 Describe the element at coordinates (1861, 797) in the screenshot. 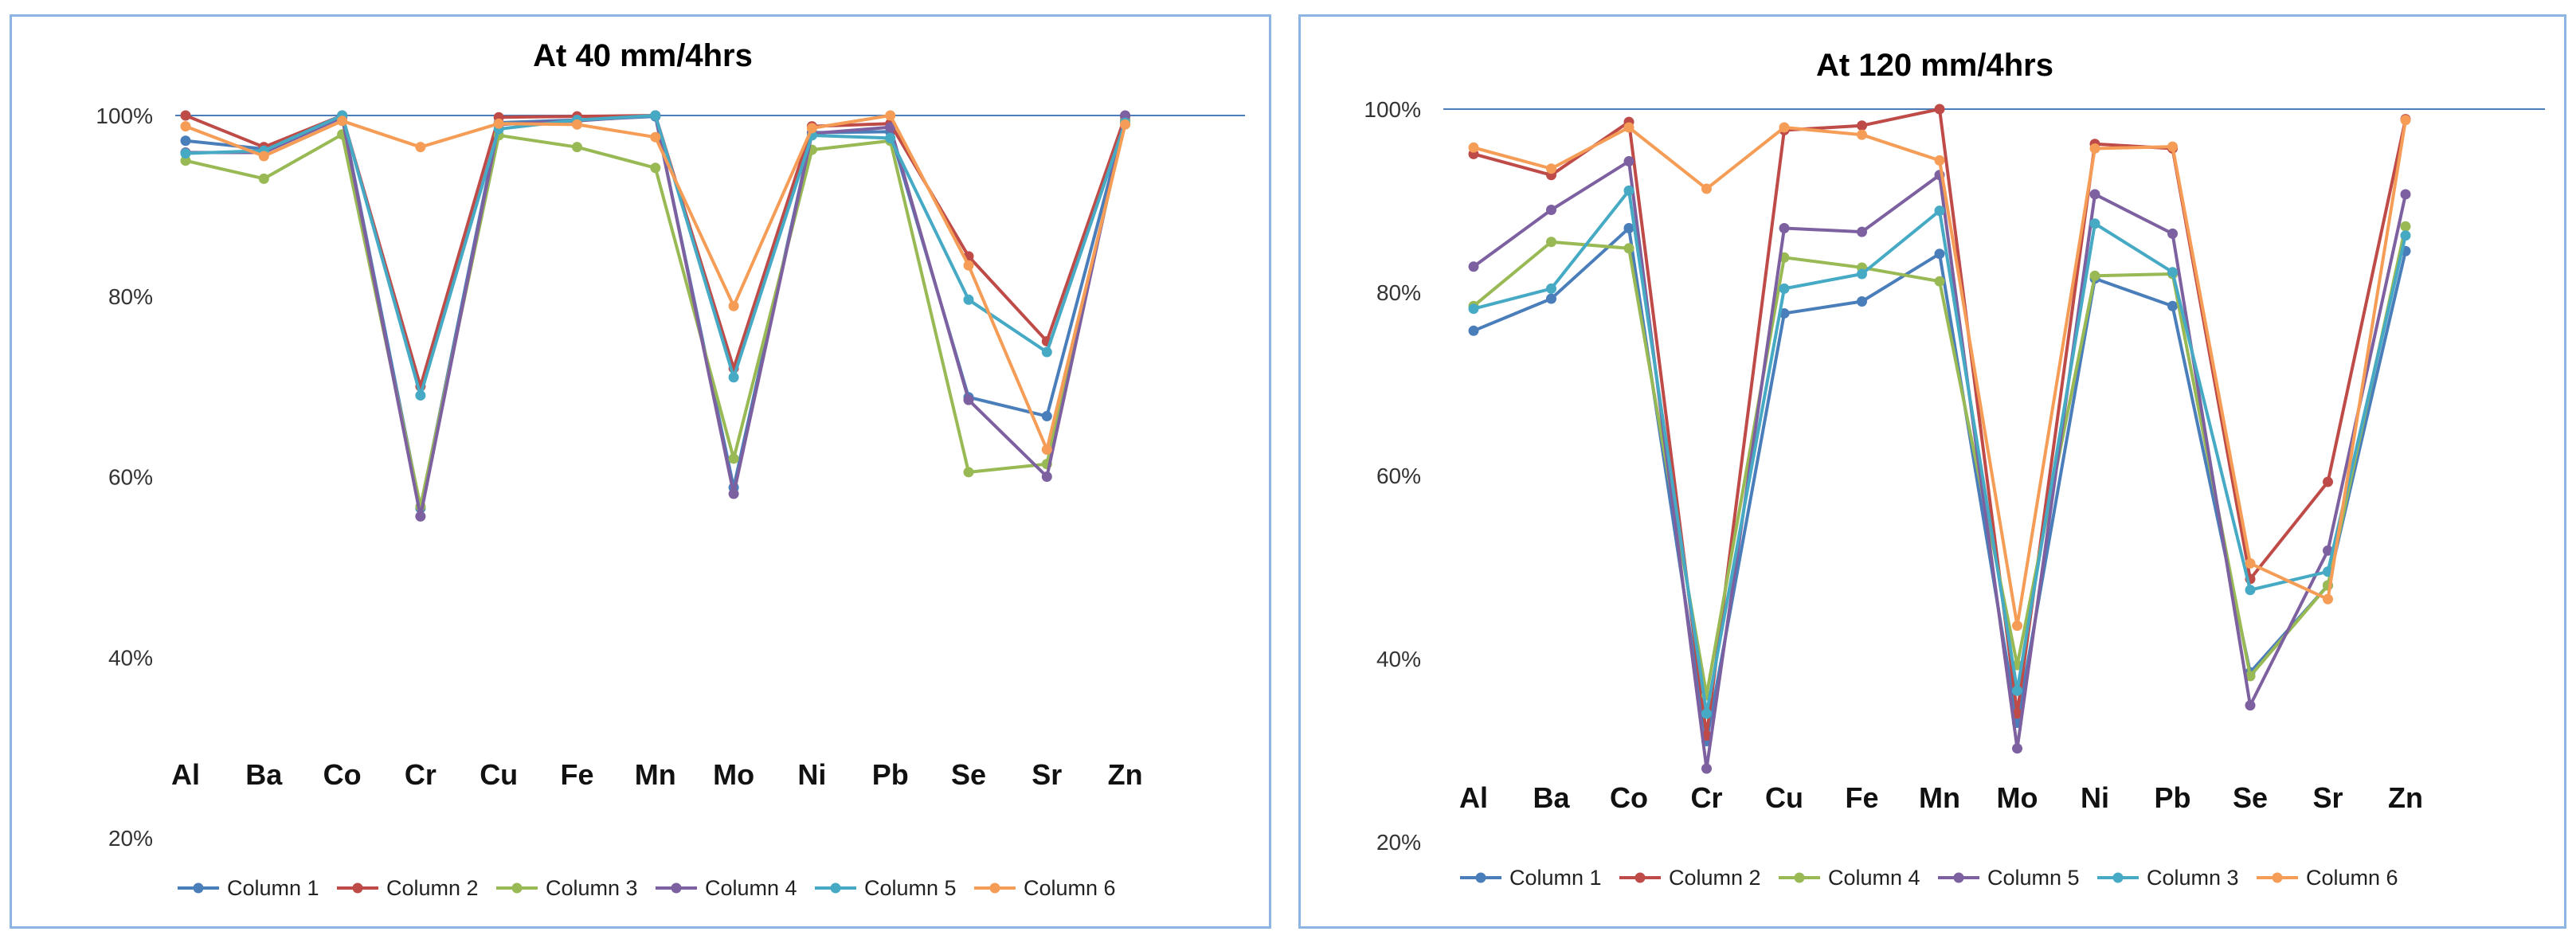

I see `x-tick-label: Fe` at that location.